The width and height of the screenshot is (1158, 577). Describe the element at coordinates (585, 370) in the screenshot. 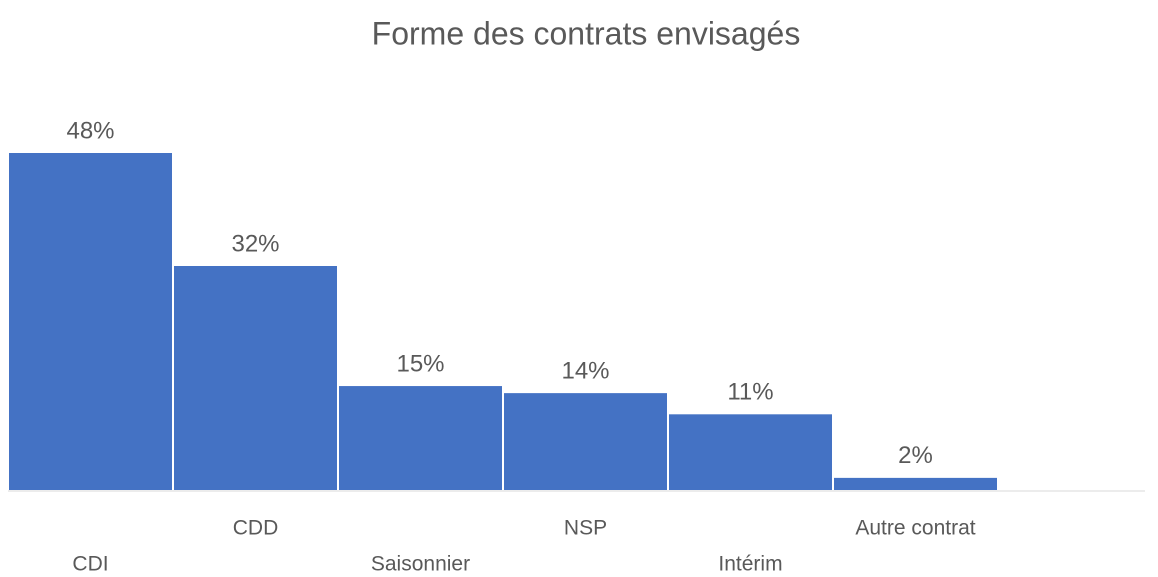

I see `data-label: 14%` at that location.